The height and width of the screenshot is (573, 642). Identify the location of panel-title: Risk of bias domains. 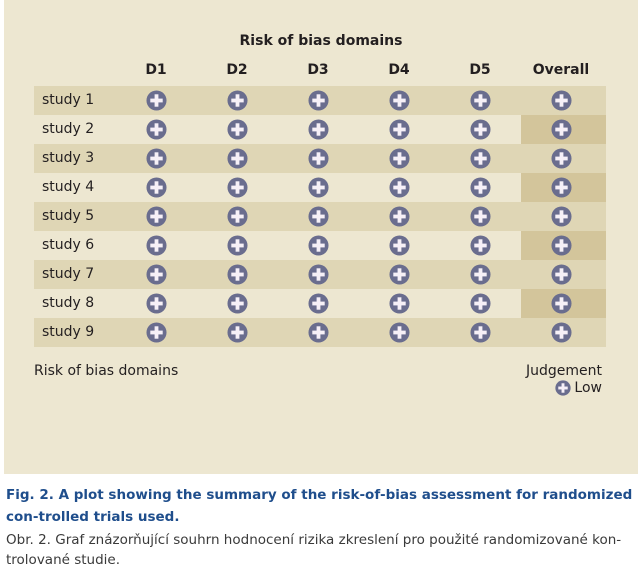
(321, 41).